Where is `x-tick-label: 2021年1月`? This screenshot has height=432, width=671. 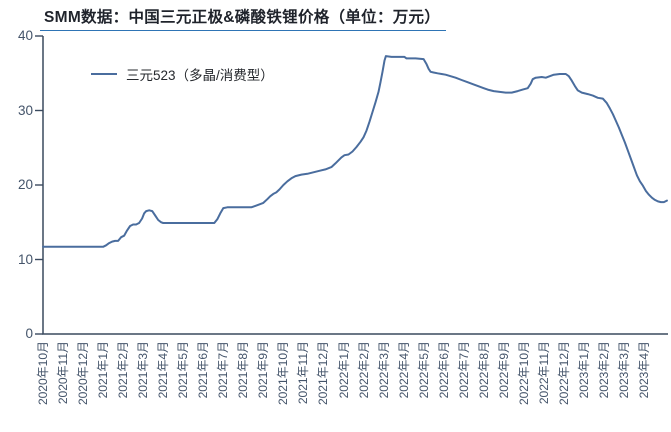
x-tick-label: 2021年1月 is located at coordinates (103, 370).